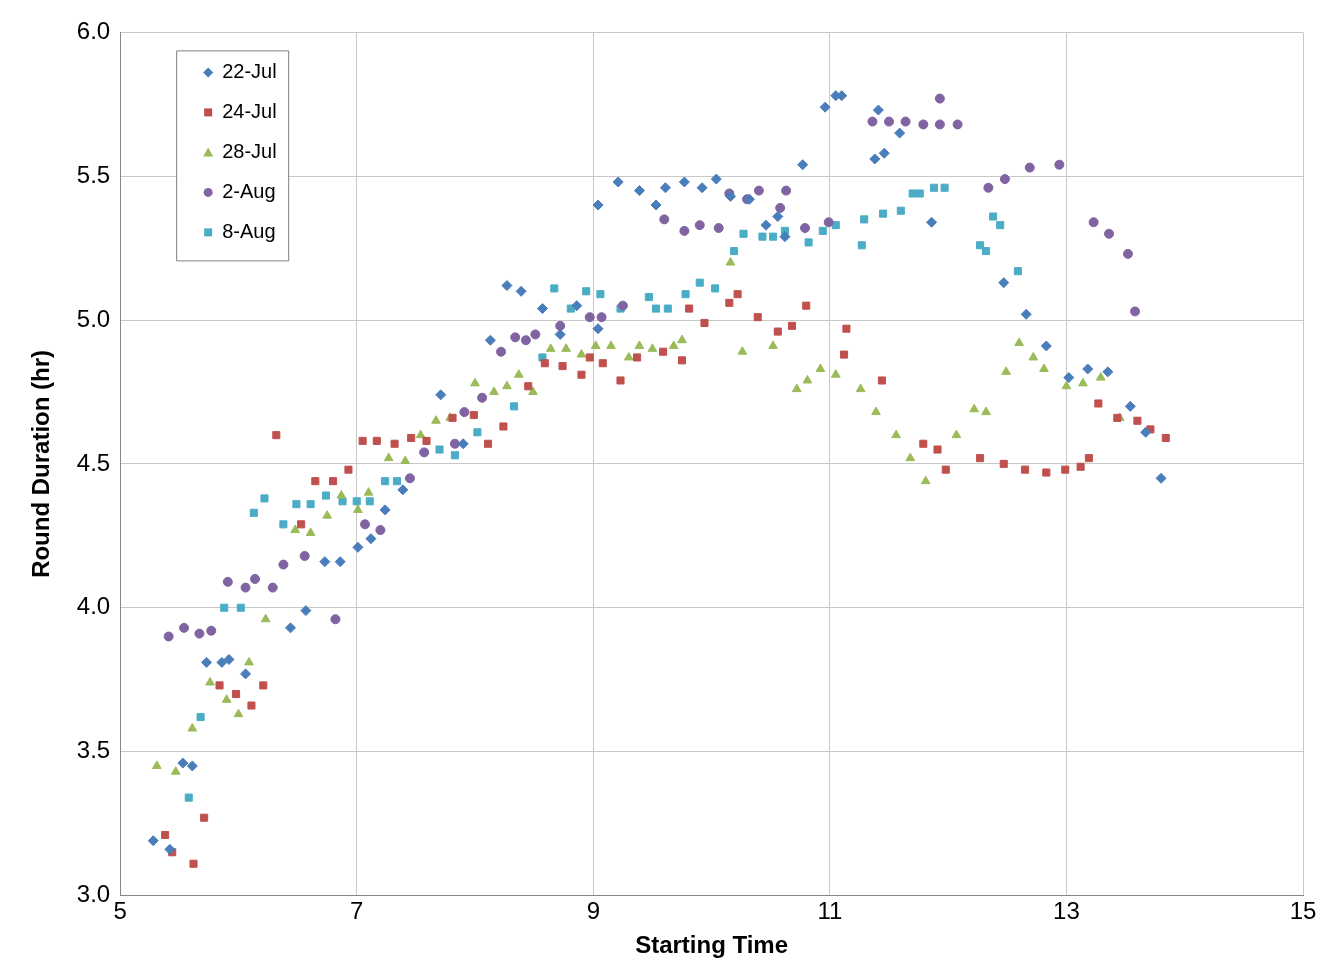  Describe the element at coordinates (249, 230) in the screenshot. I see `legend-label: 8-Aug` at that location.